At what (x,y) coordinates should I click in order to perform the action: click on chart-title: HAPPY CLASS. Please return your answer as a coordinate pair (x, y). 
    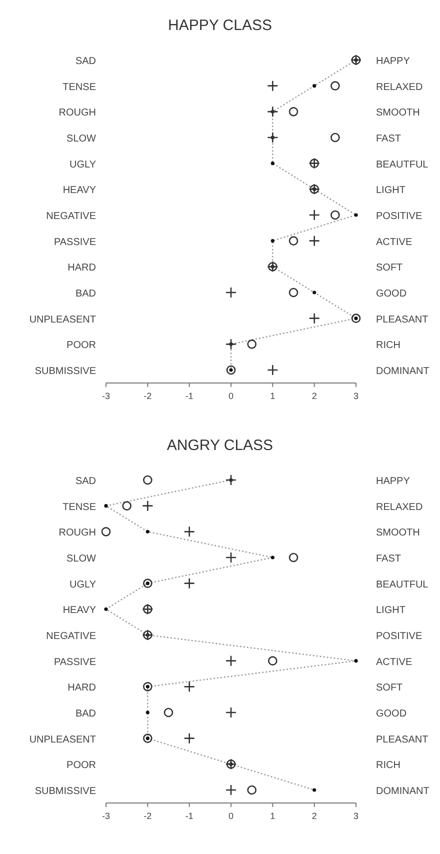
    Looking at the image, I should click on (220, 25).